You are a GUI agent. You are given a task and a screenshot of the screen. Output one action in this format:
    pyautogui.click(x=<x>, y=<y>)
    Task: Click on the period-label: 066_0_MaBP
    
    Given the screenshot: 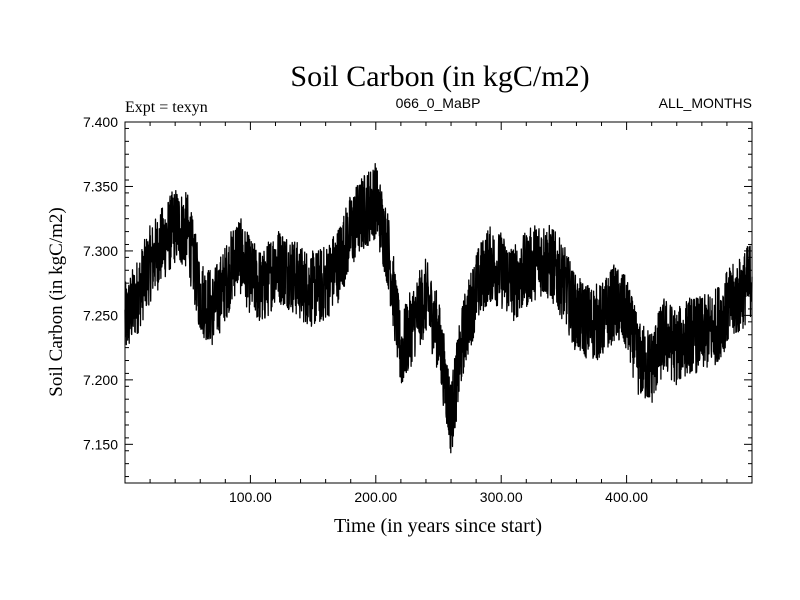 What is the action you would take?
    pyautogui.click(x=438, y=103)
    